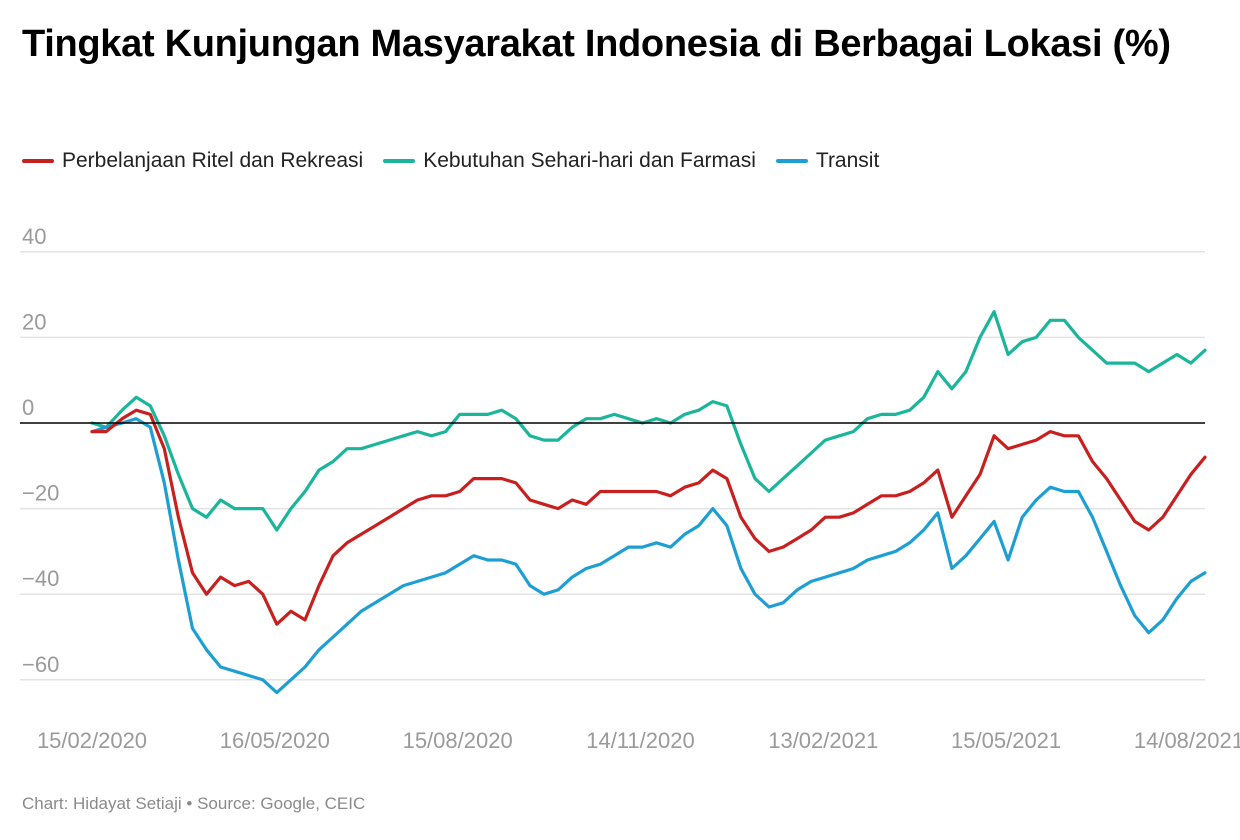  Describe the element at coordinates (40, 493) in the screenshot. I see `y-tick-label: −20` at that location.